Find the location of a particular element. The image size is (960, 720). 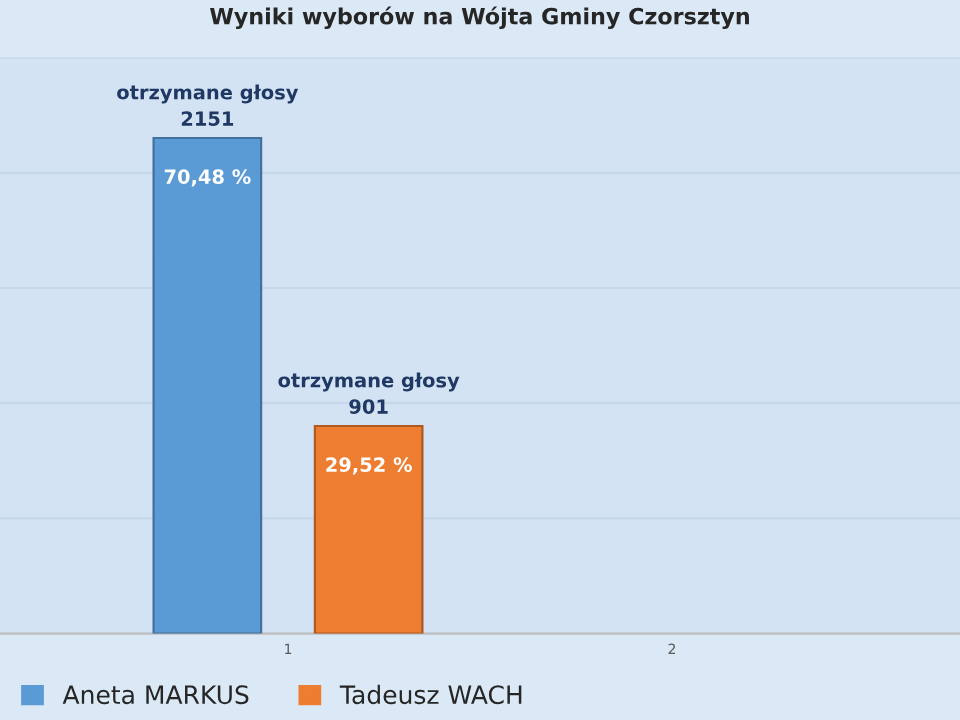

legend-label: Tadeusz WACH is located at coordinates (430, 694).